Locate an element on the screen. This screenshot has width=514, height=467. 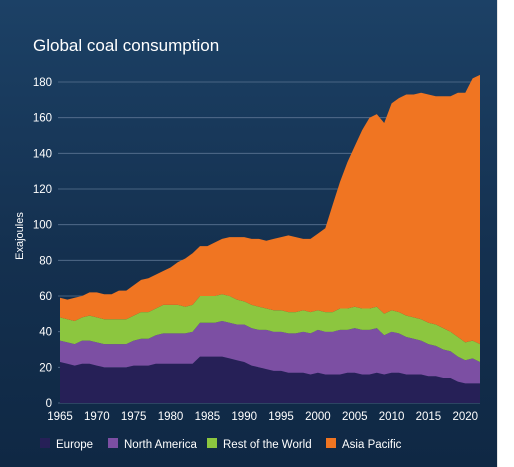
x-tick-label: 1975 is located at coordinates (134, 417).